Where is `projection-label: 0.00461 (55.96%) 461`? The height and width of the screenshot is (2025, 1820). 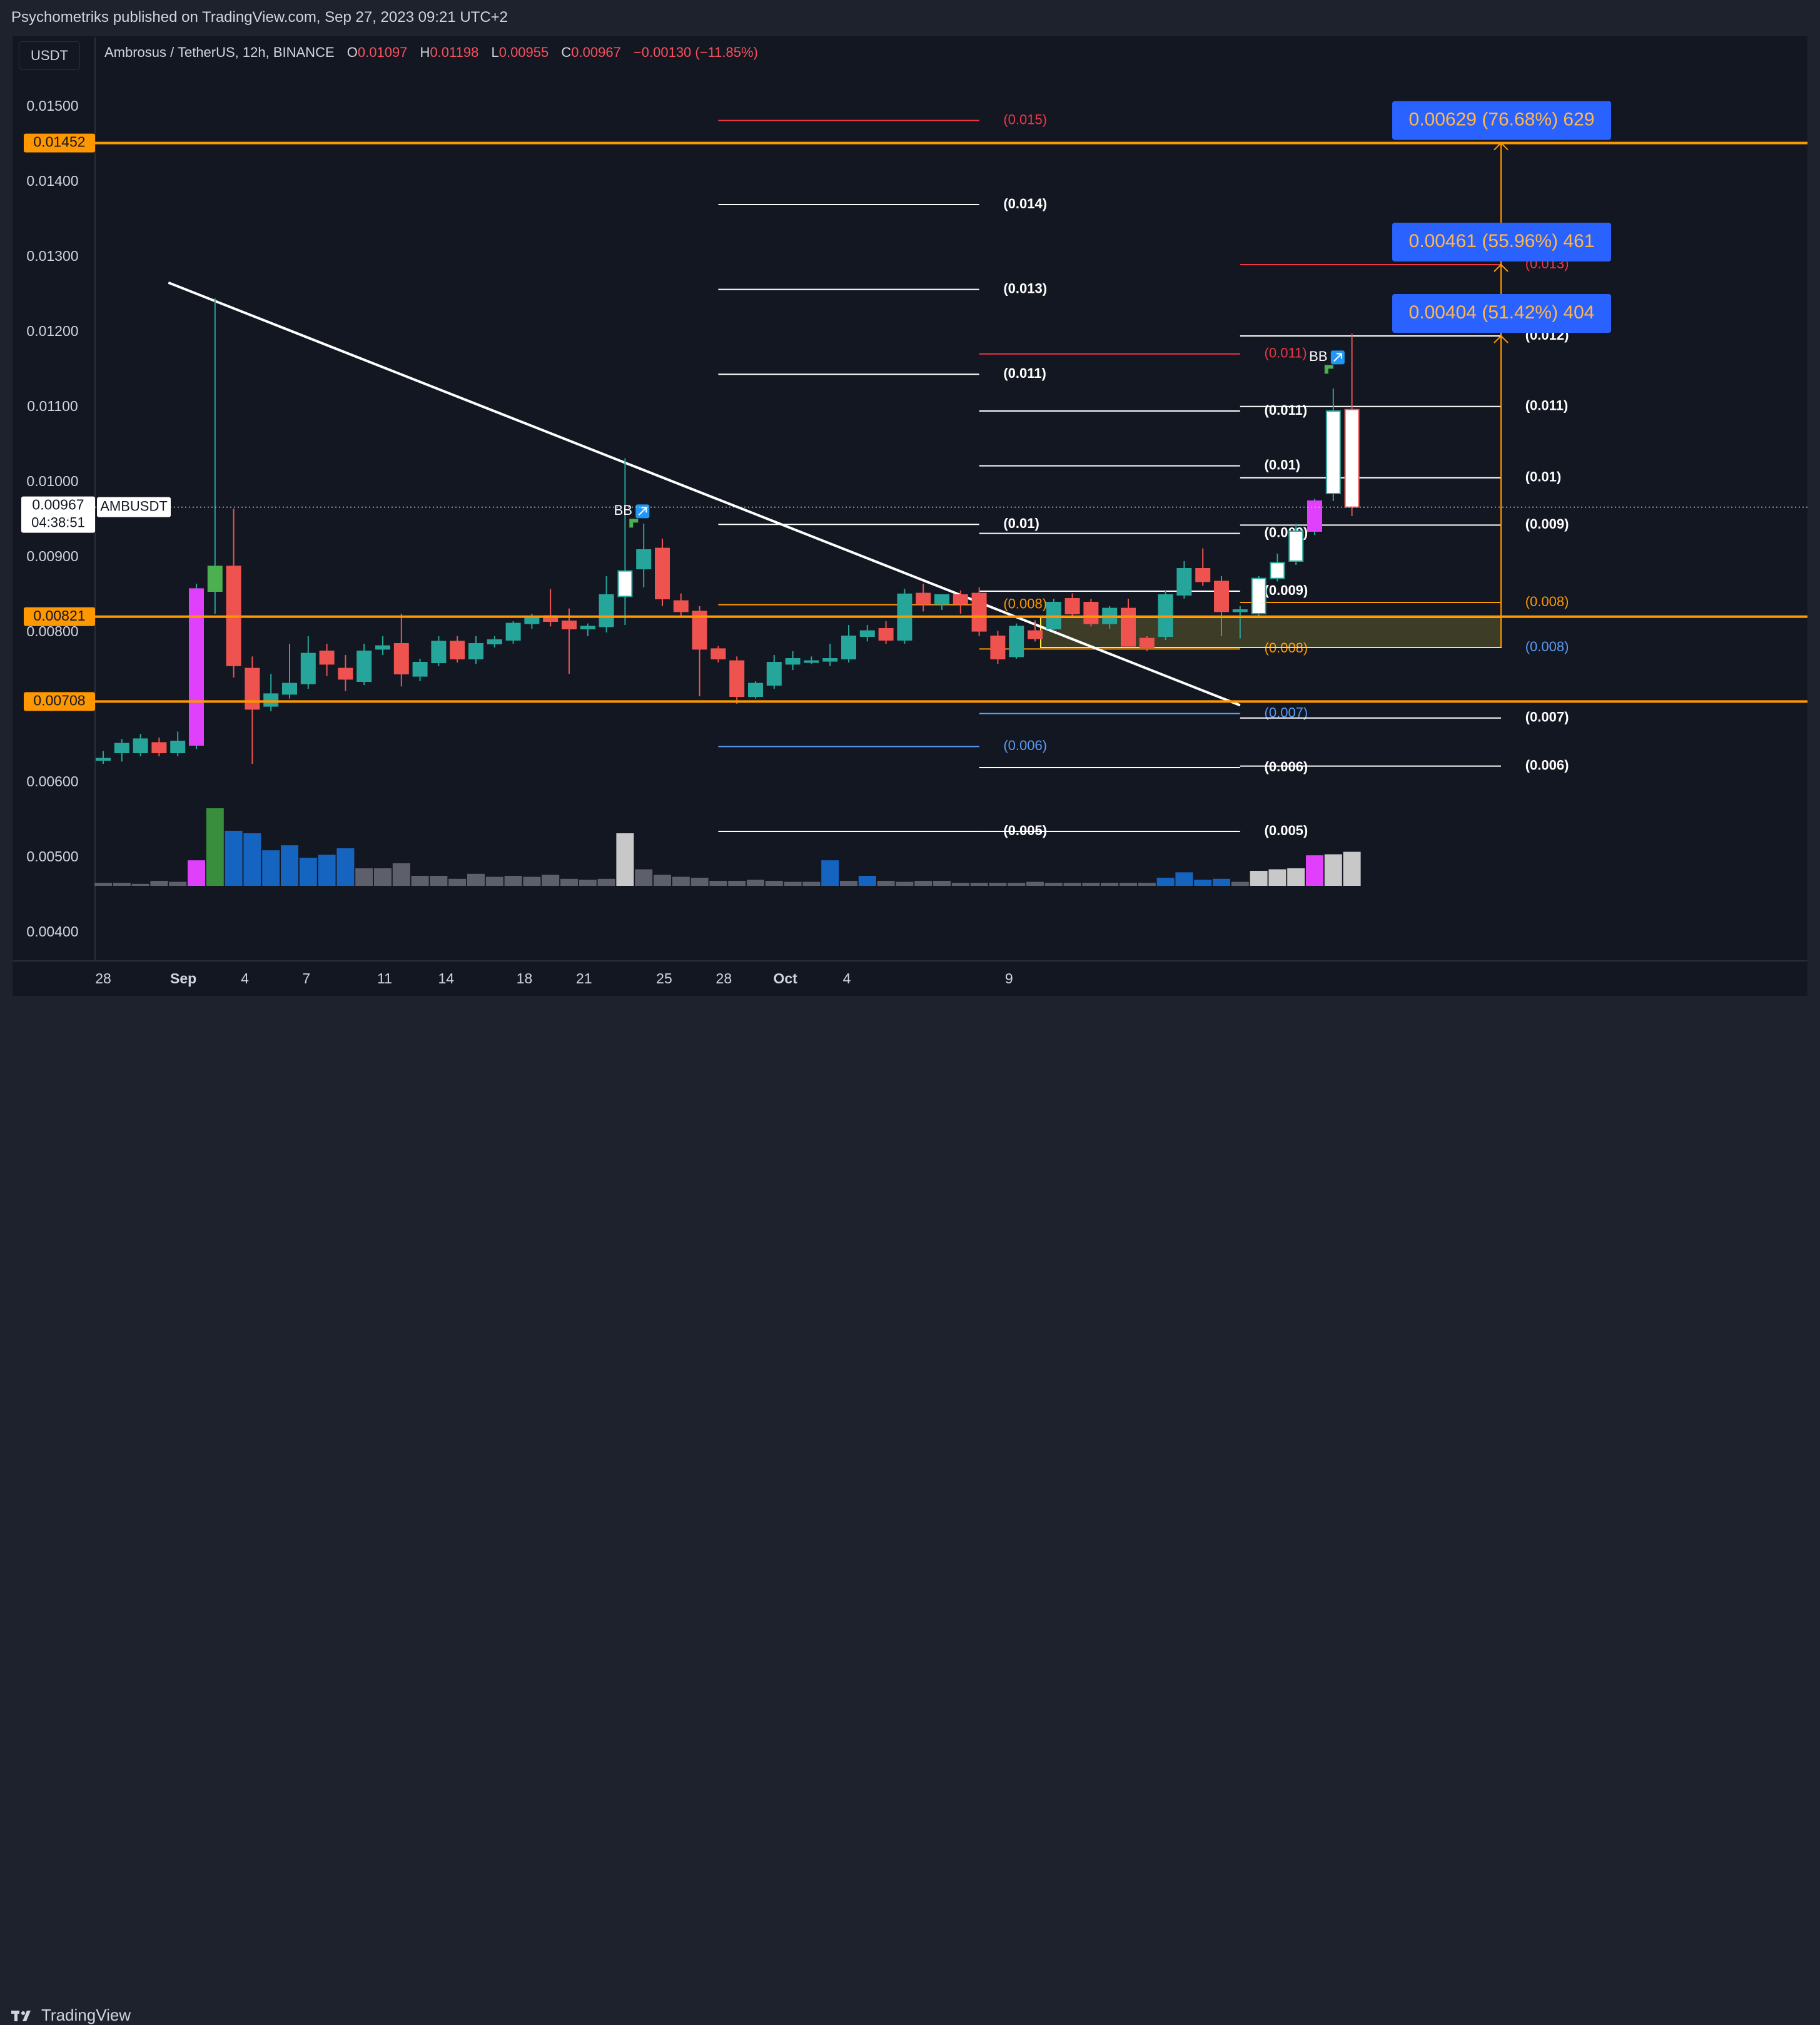 projection-label: 0.00461 (55.96%) 461 is located at coordinates (1502, 241).